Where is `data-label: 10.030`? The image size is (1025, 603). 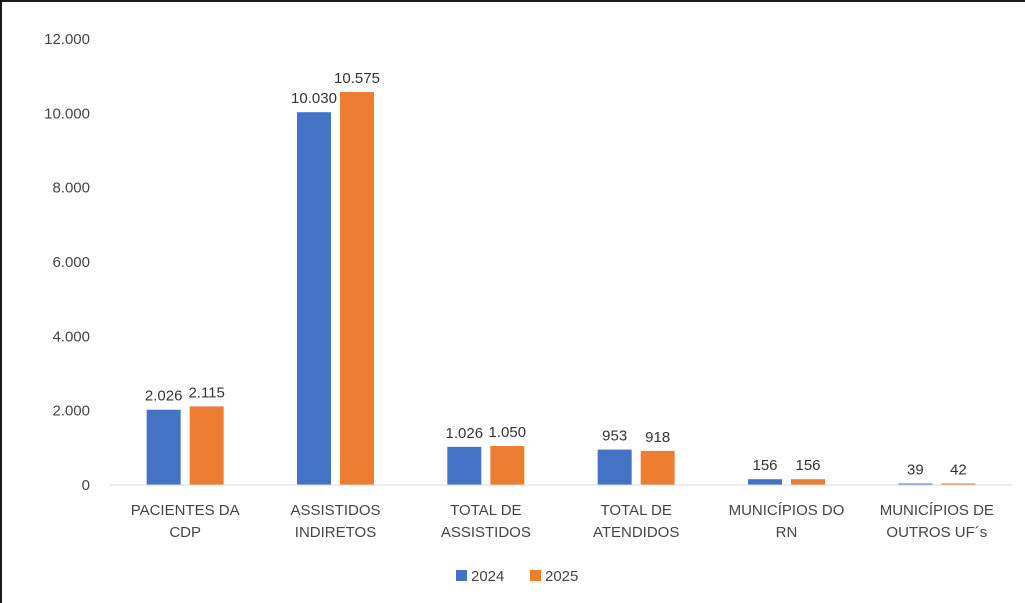
data-label: 10.030 is located at coordinates (314, 98).